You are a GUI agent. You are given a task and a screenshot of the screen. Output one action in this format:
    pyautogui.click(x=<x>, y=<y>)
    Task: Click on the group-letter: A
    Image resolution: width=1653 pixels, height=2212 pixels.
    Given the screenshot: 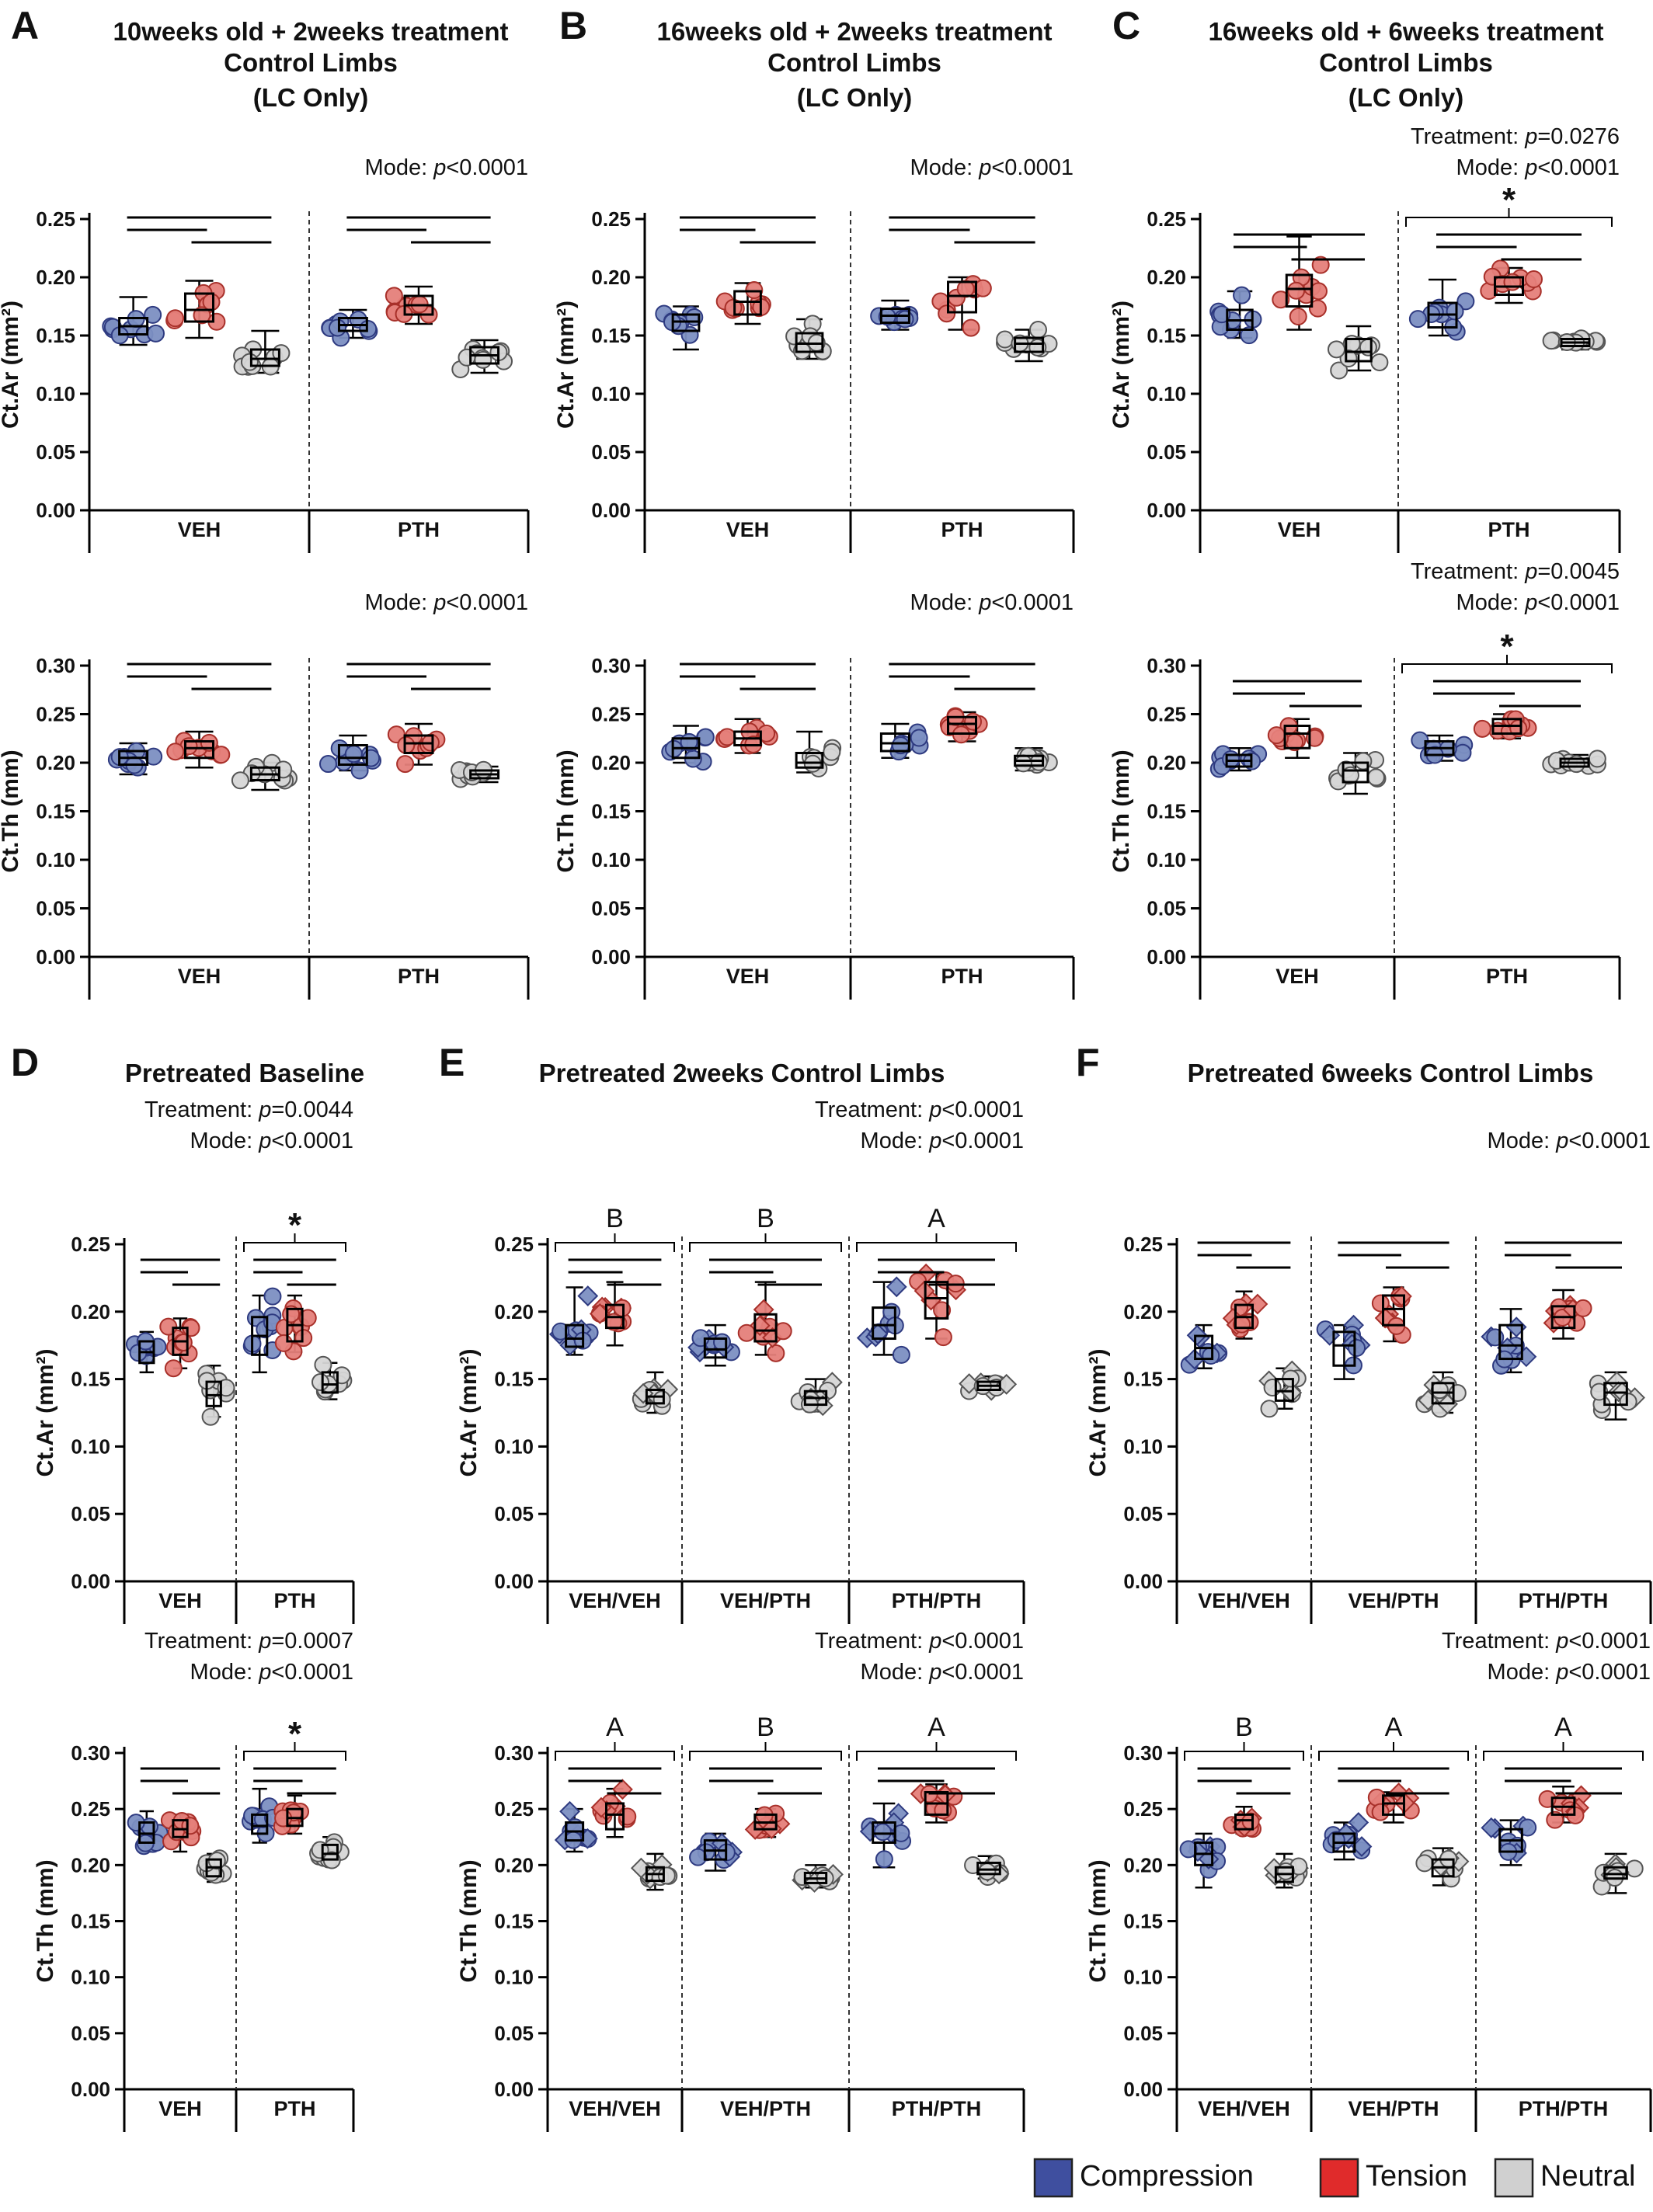 What is the action you would take?
    pyautogui.click(x=615, y=1727)
    